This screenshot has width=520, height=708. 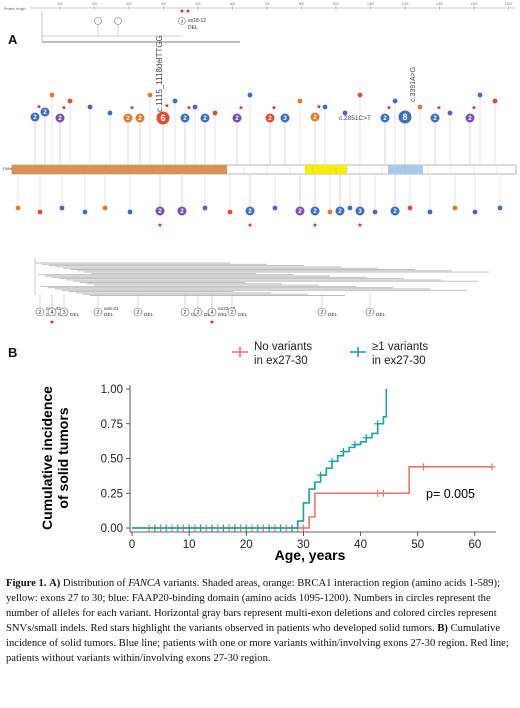 What do you see at coordinates (112, 494) in the screenshot?
I see `y-tick-label: 0.25` at bounding box center [112, 494].